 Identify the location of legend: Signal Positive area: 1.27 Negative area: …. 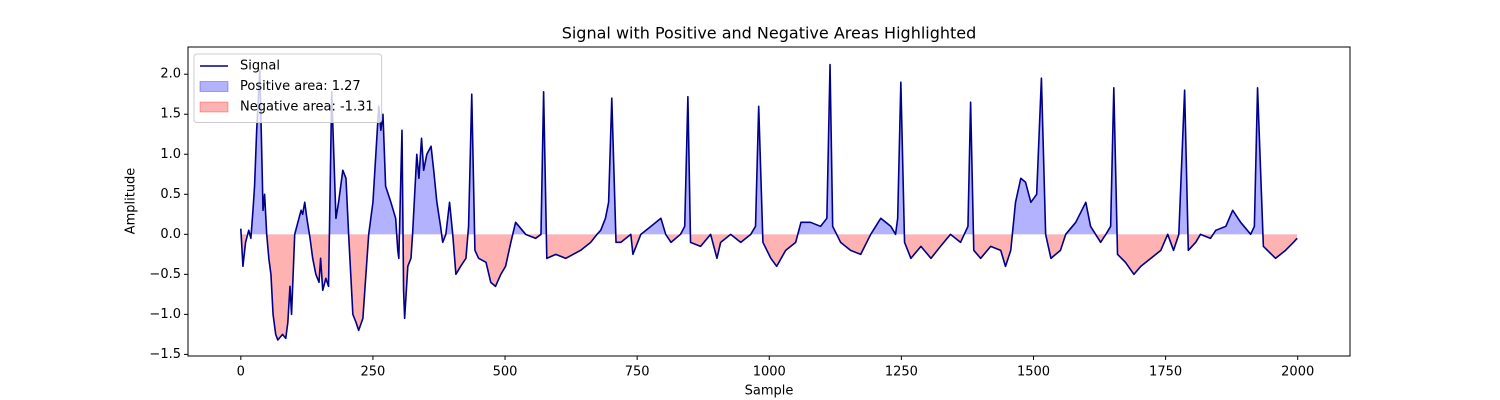
(288, 88).